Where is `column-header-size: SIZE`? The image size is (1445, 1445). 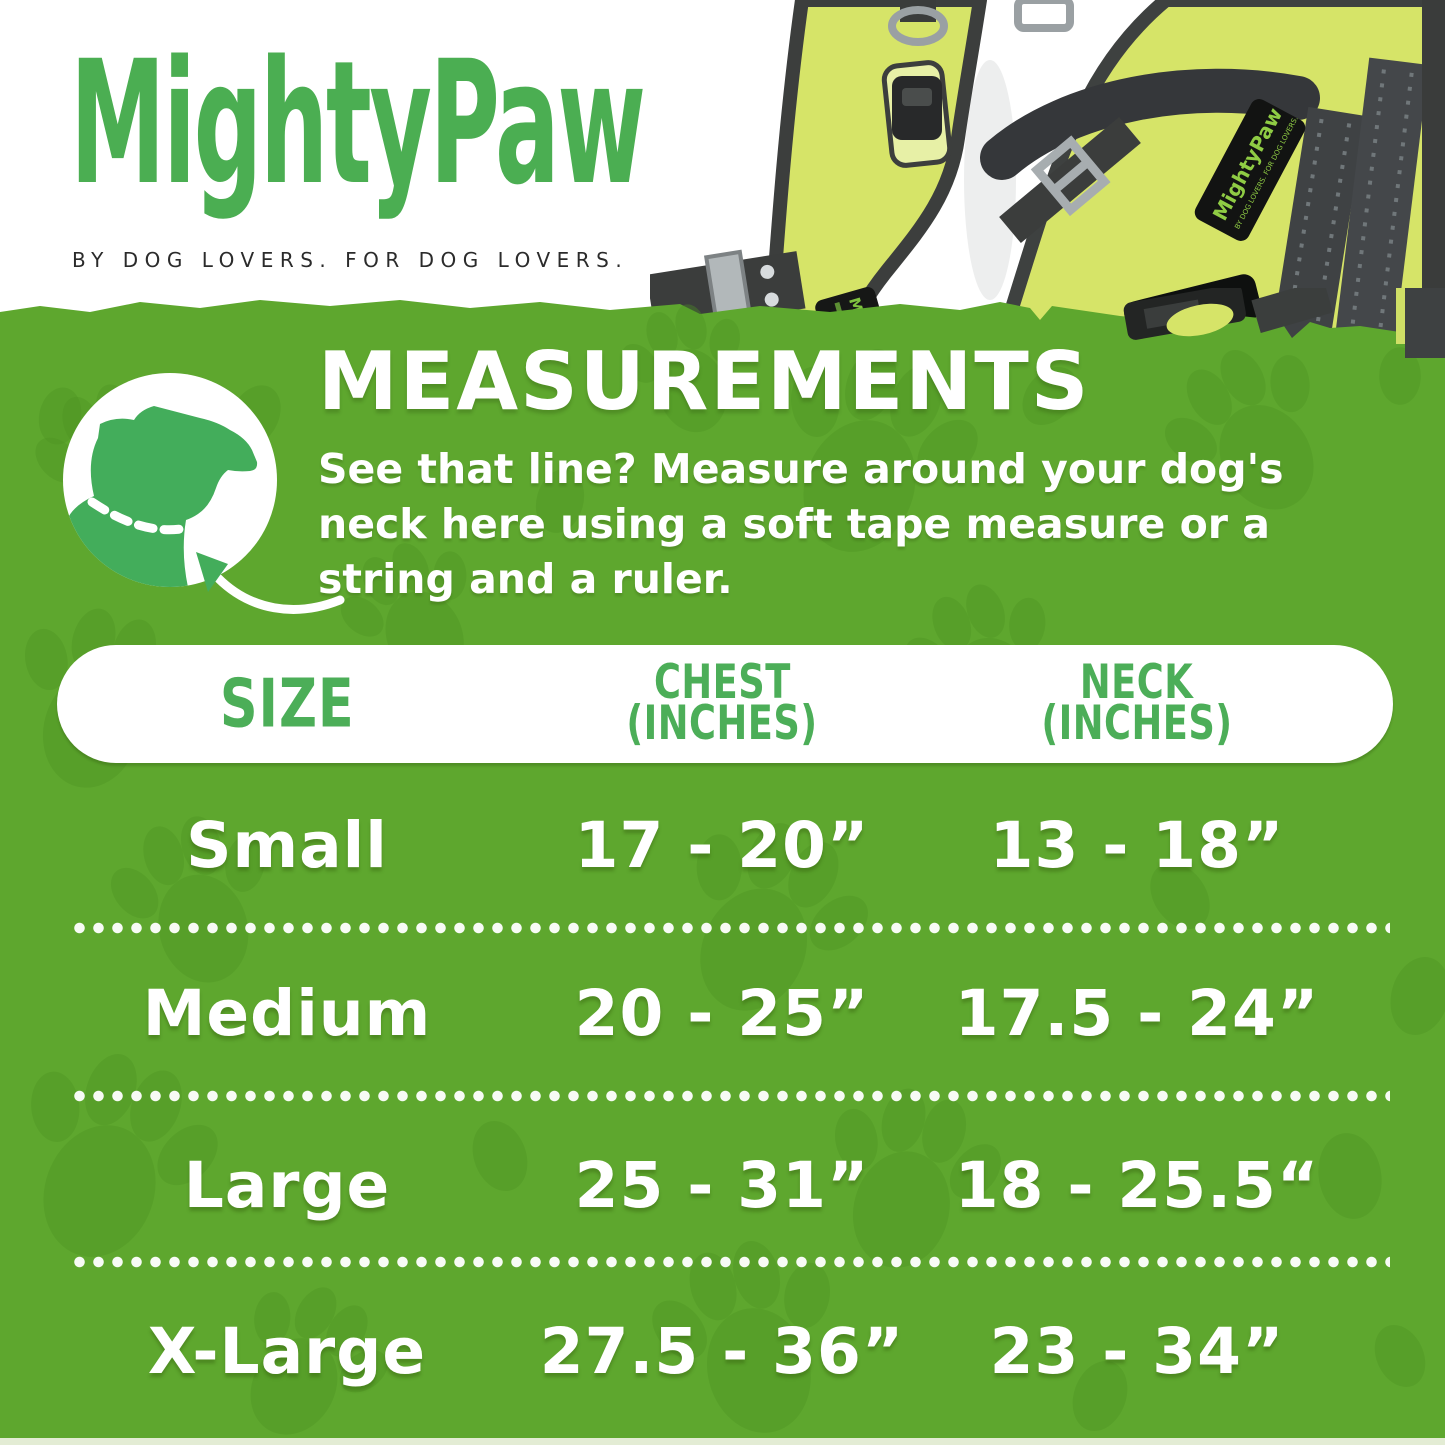
column-header-size: SIZE is located at coordinates (287, 704).